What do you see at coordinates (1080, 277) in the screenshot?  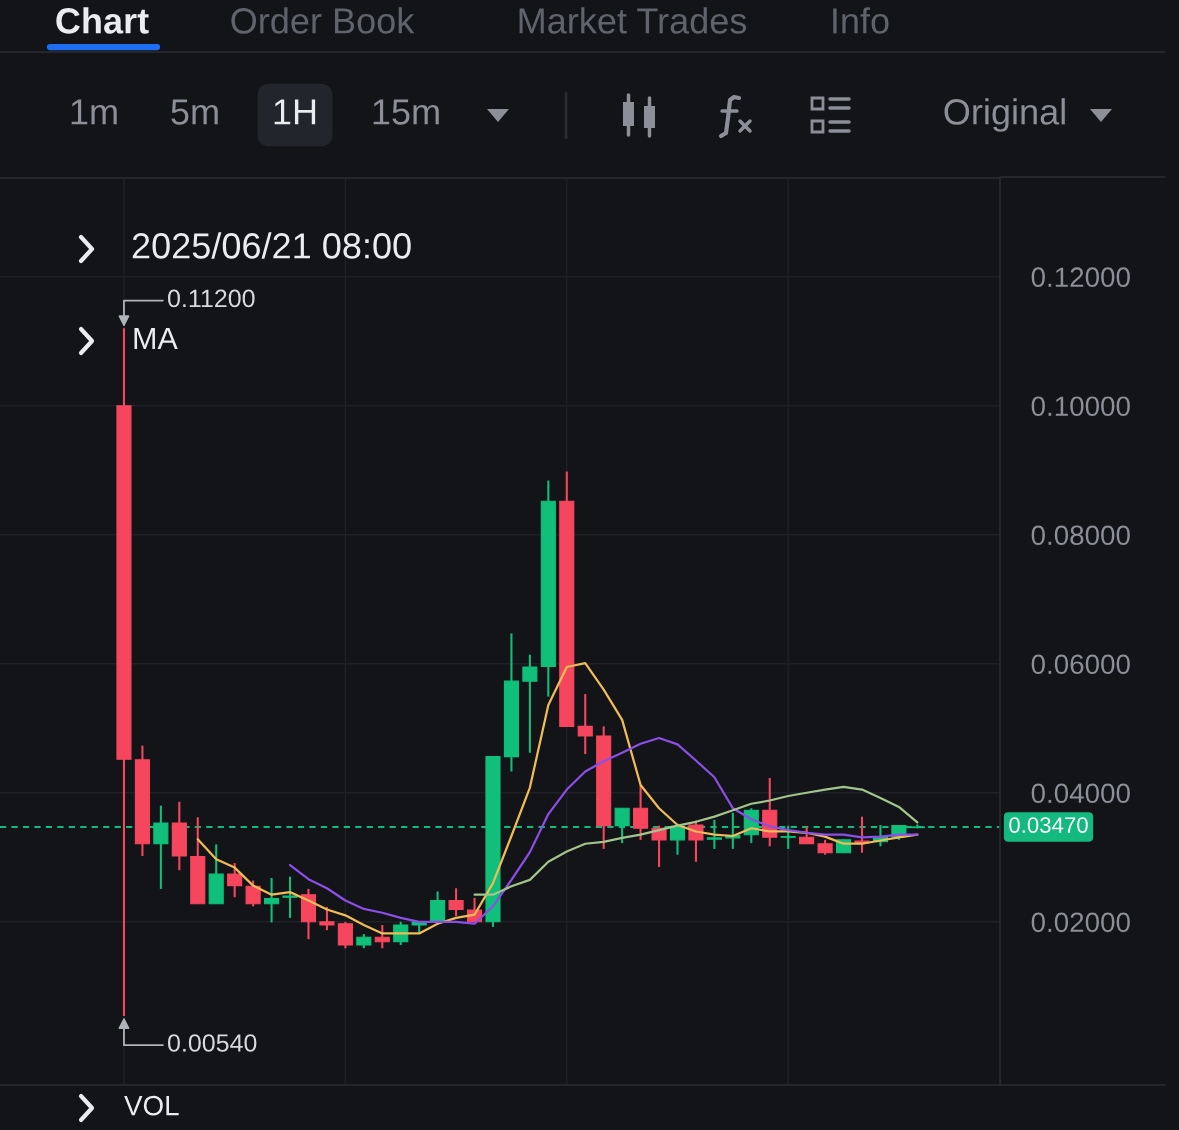 I see `y-tick-label: 0.12000` at bounding box center [1080, 277].